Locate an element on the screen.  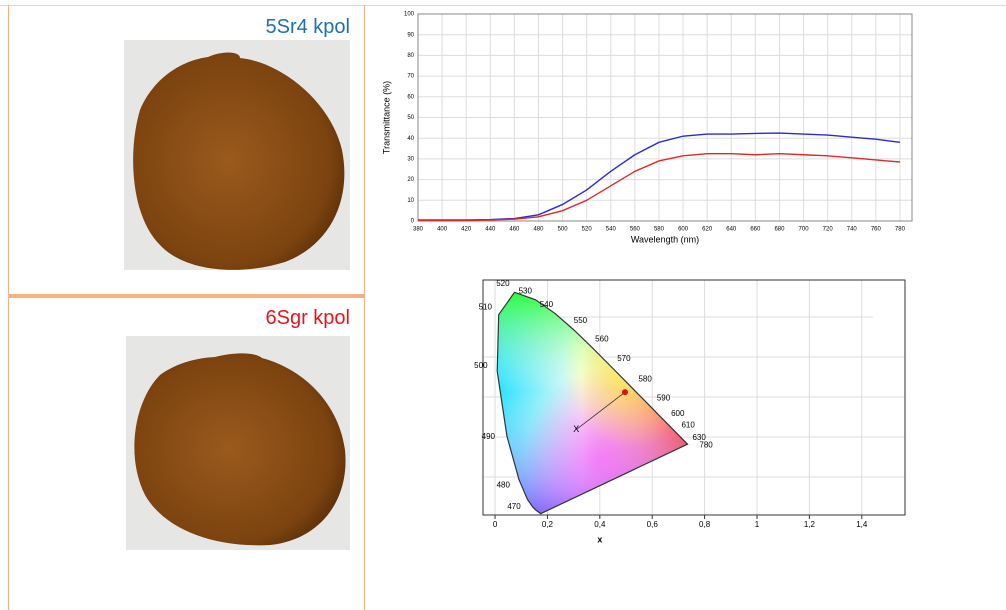
x-tick-label: 1,4 is located at coordinates (862, 524).